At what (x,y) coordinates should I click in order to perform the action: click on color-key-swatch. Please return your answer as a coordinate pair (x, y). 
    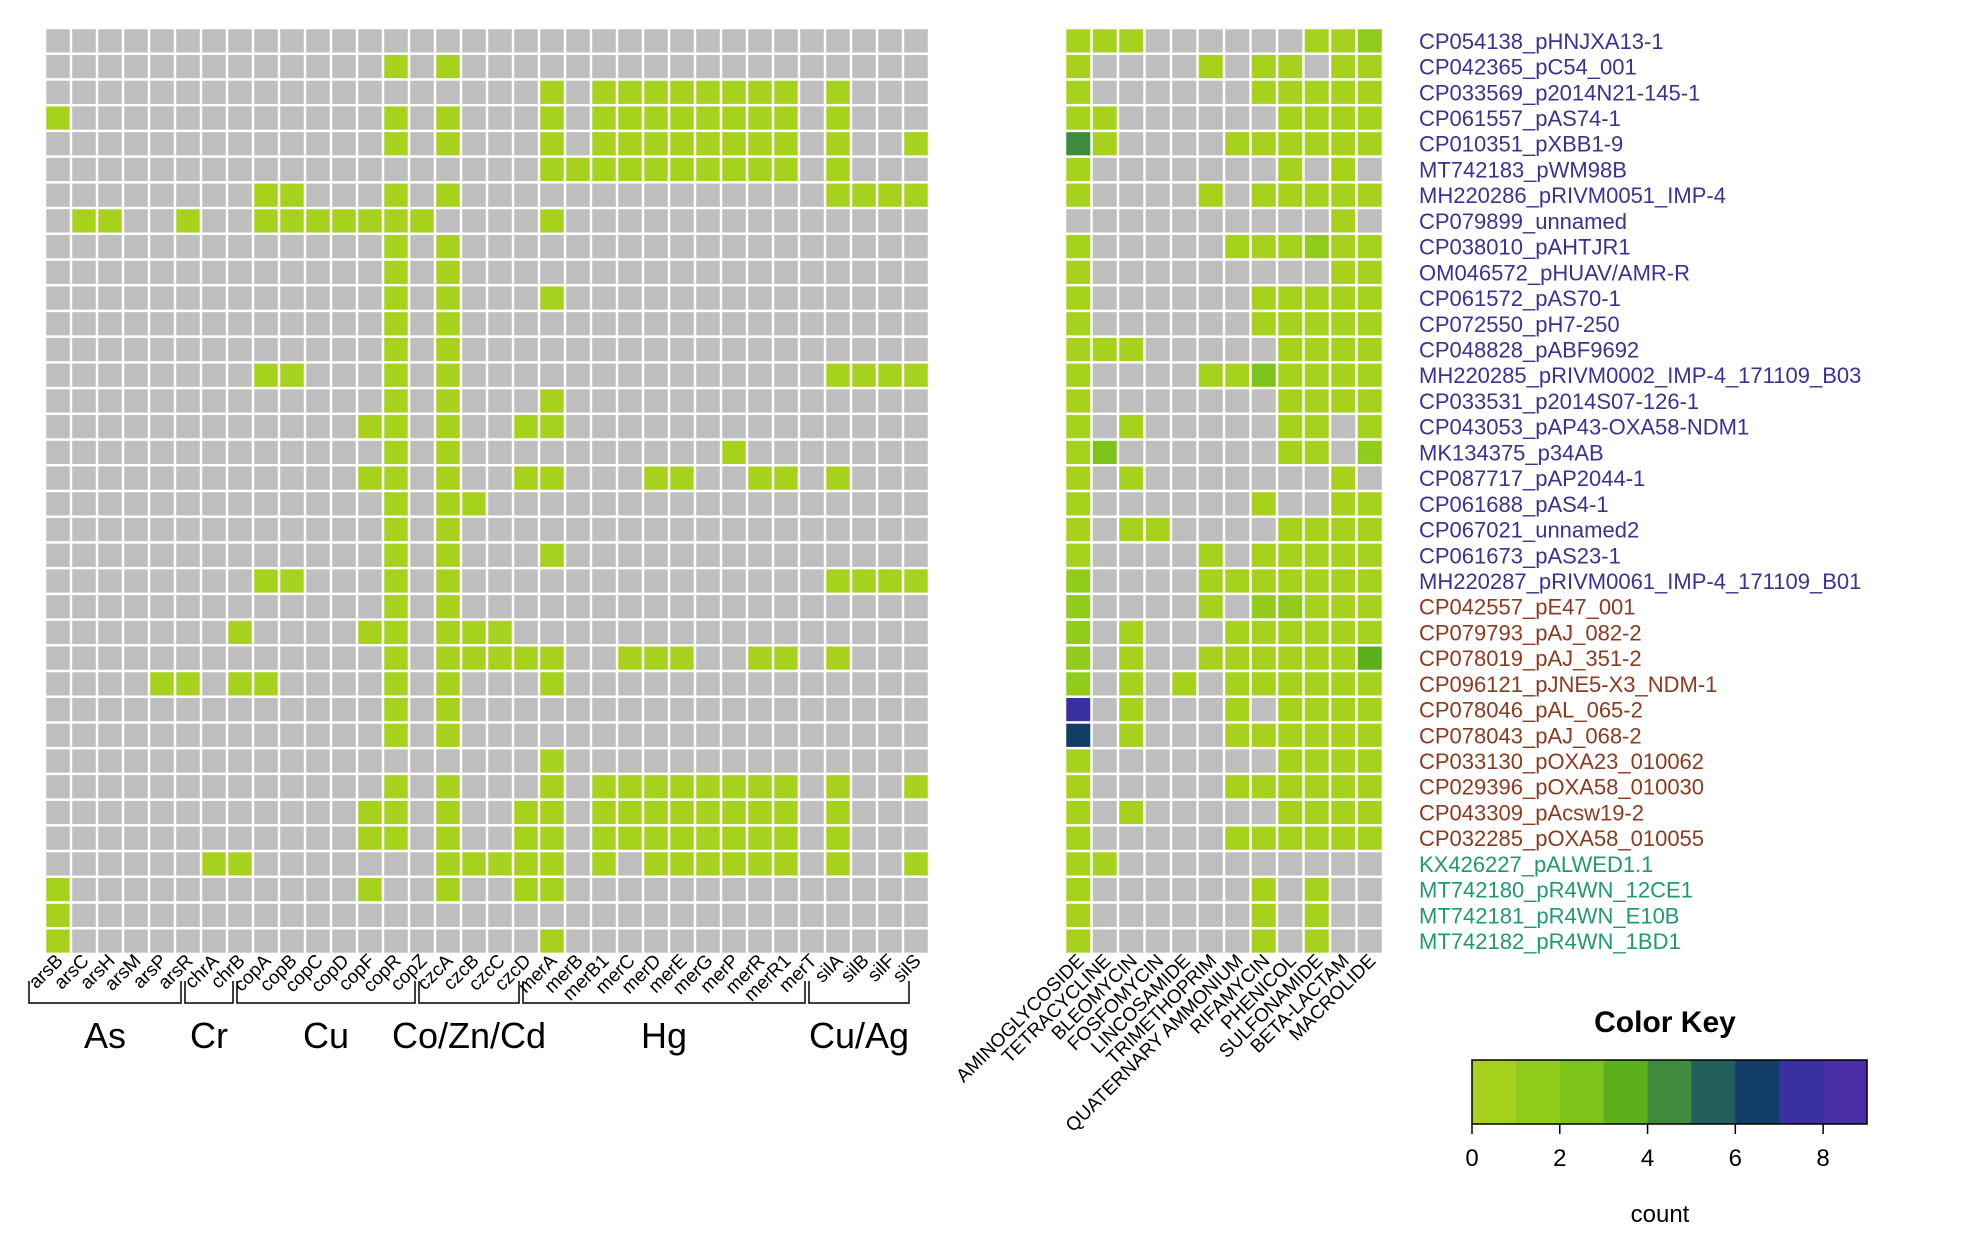
    Looking at the image, I should click on (1494, 1092).